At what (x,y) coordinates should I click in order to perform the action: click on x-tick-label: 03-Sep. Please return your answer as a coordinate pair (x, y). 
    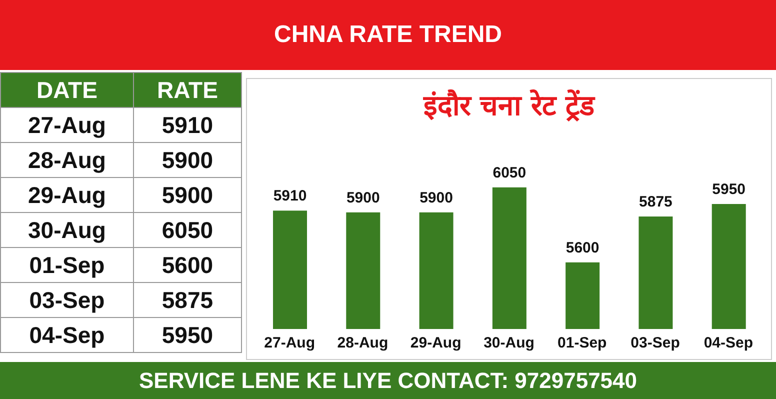
    Looking at the image, I should click on (655, 343).